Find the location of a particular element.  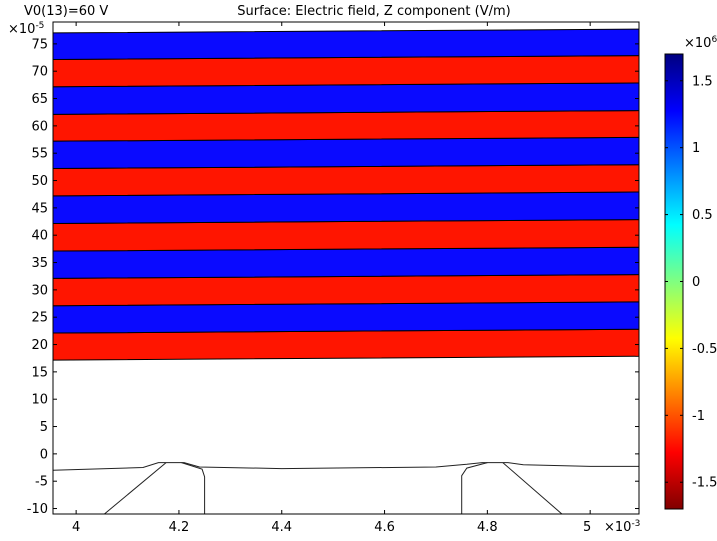

y-tick-label: 65 is located at coordinates (39, 99).